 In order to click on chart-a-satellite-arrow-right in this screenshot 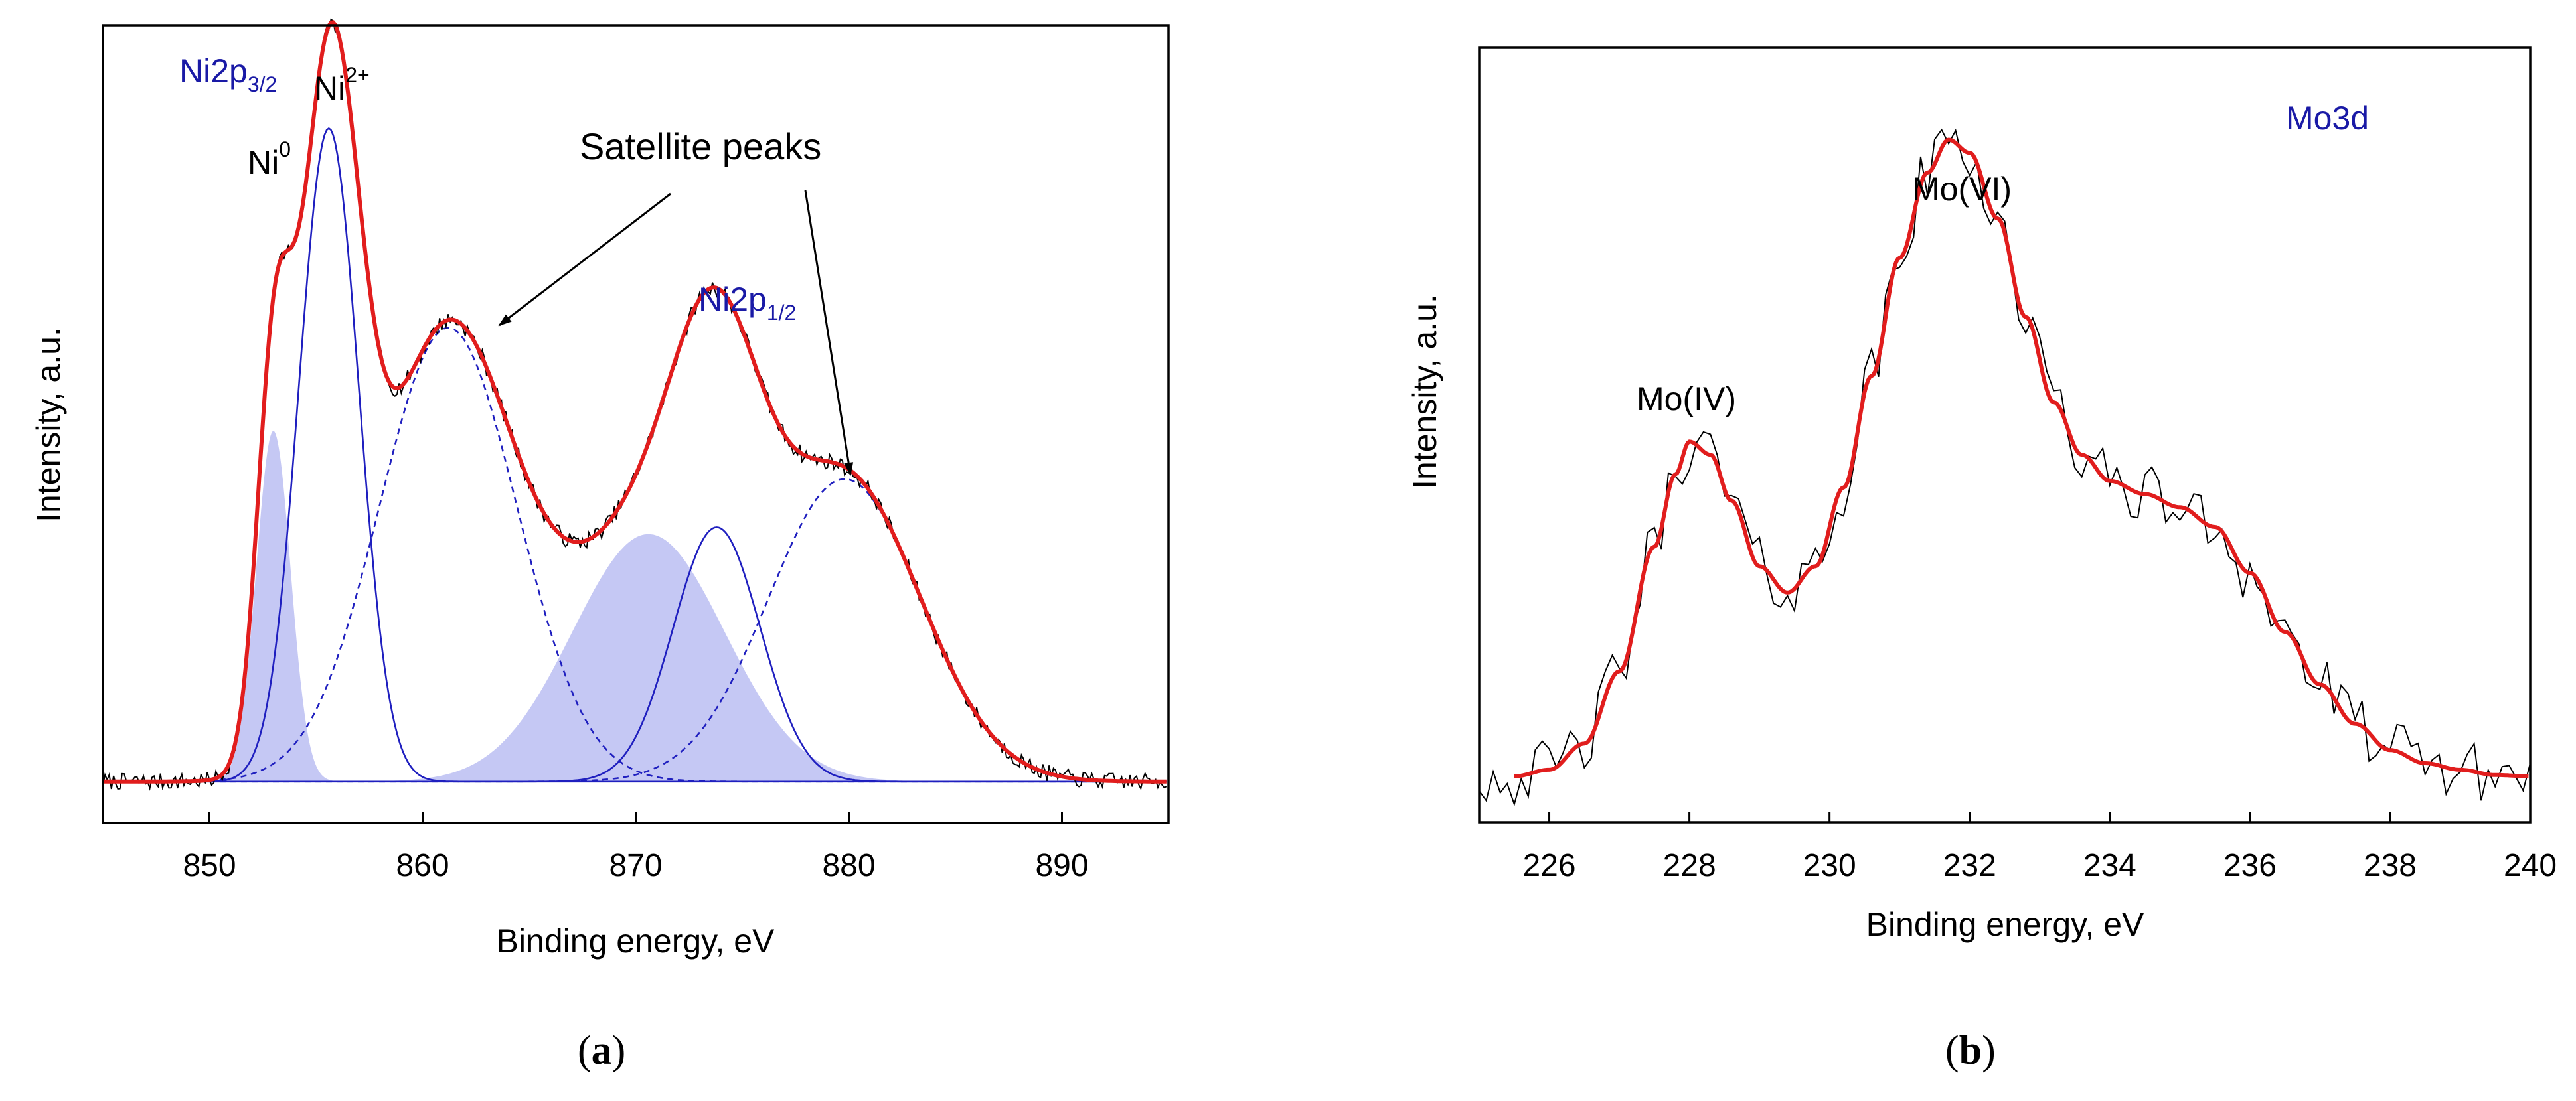, I will do `click(829, 333)`.